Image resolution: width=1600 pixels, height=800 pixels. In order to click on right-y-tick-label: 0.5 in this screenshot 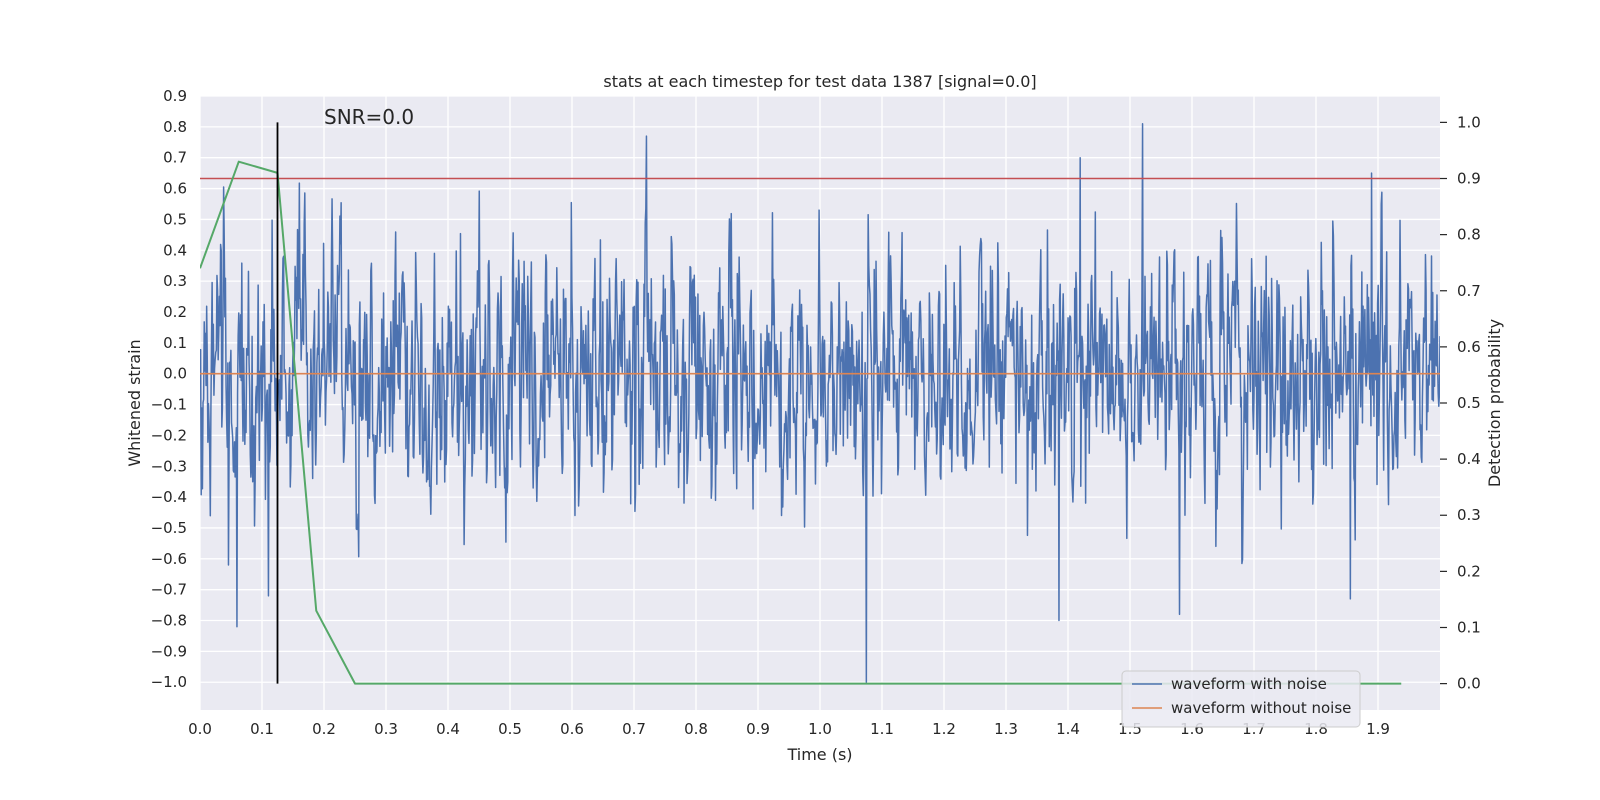, I will do `click(1469, 403)`.